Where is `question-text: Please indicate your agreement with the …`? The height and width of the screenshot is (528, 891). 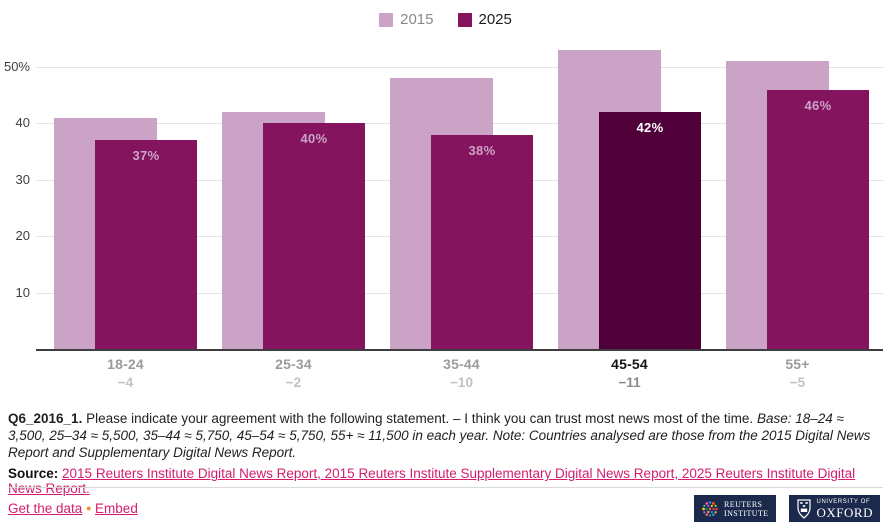
question-text: Please indicate your agreement with the … is located at coordinates (420, 418).